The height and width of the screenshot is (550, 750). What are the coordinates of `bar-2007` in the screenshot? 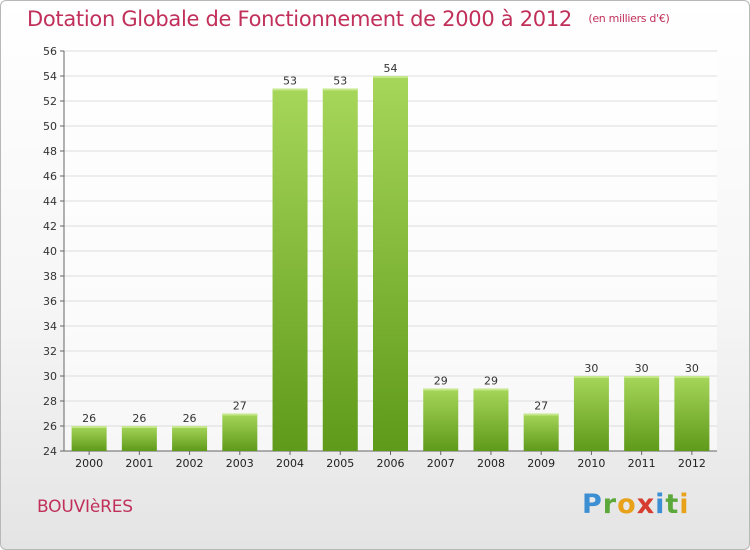 It's located at (441, 419).